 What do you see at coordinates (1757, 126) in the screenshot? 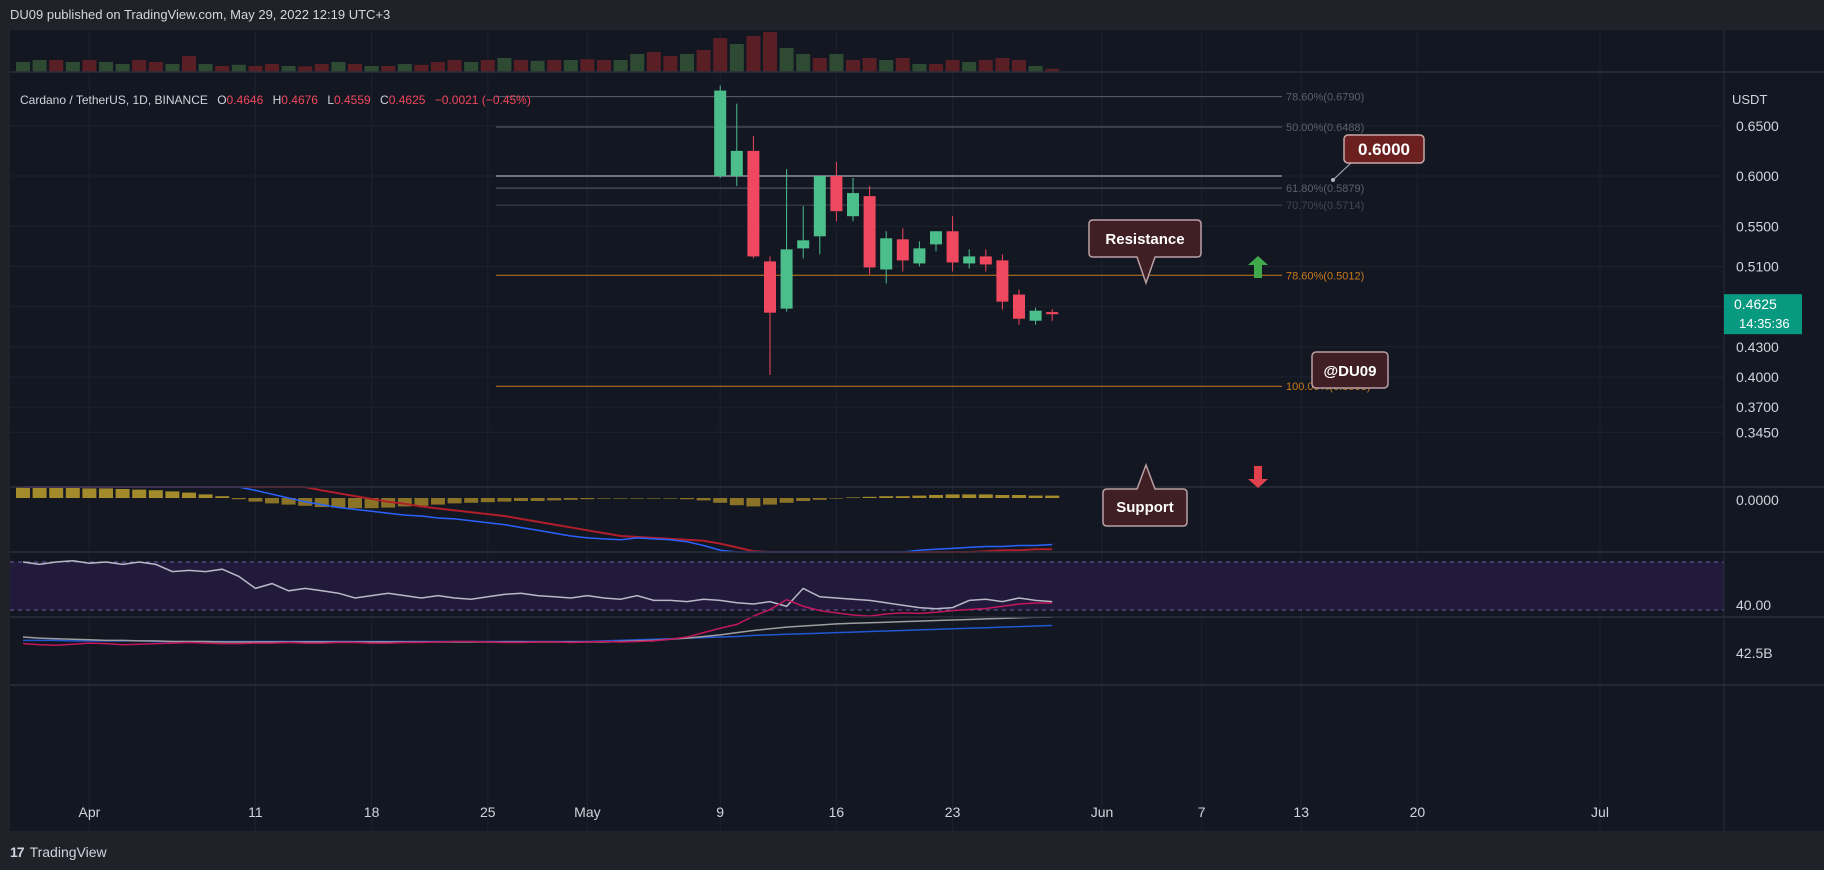
I see `price-tick-label: 0.6500` at bounding box center [1757, 126].